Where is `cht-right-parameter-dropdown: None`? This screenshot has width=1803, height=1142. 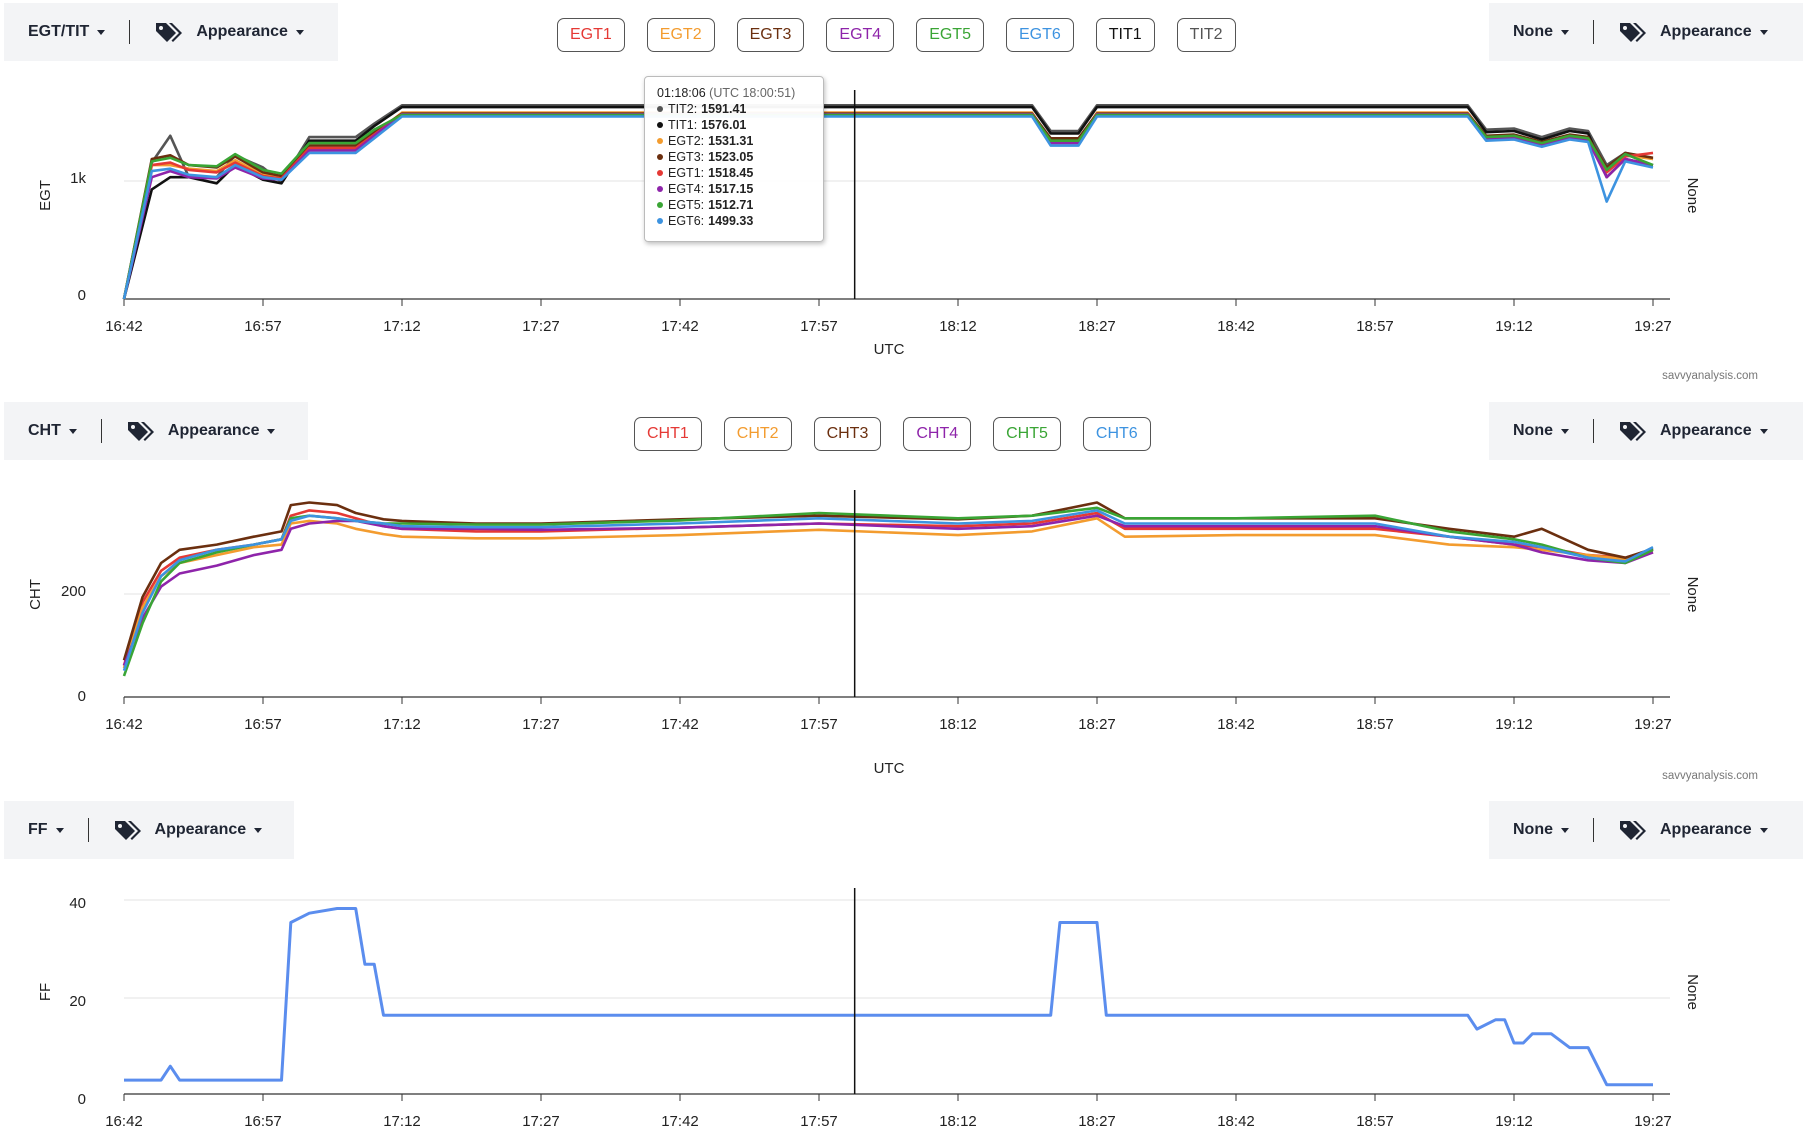
cht-right-parameter-dropdown: None is located at coordinates (1541, 431).